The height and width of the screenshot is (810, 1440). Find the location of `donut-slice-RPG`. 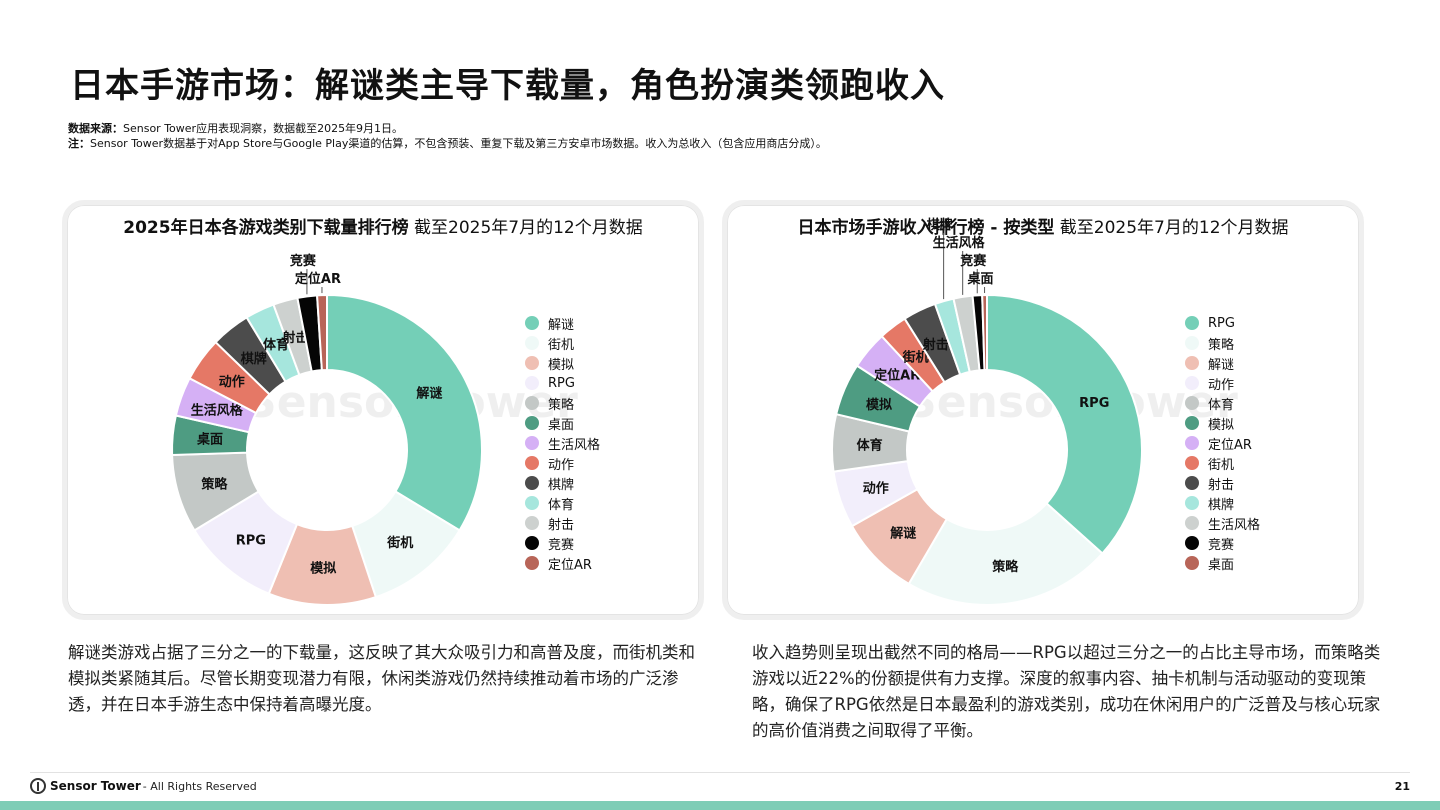

donut-slice-RPG is located at coordinates (1064, 424).